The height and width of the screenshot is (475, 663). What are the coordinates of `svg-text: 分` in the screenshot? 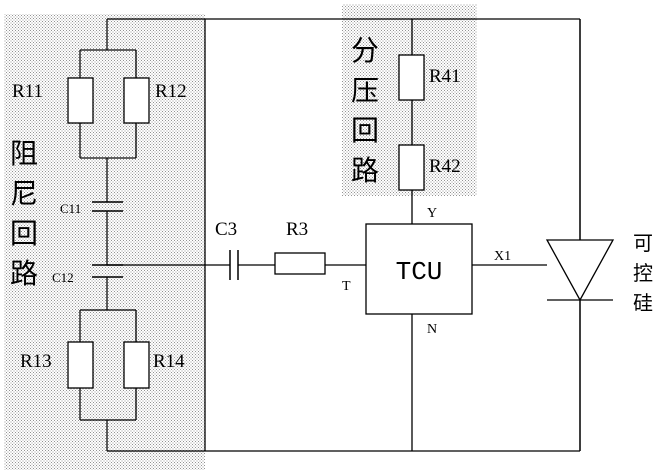 It's located at (365, 50).